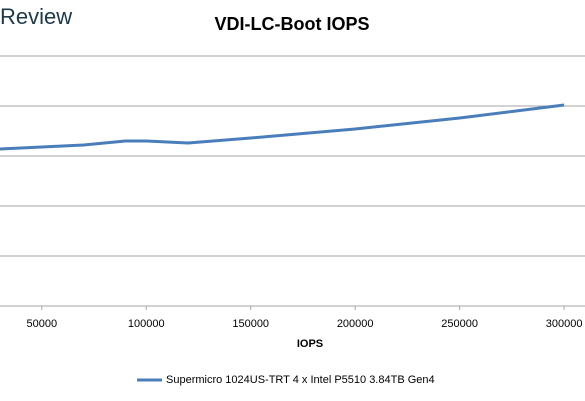  What do you see at coordinates (146, 324) in the screenshot?
I see `x-tick-label: 100000` at bounding box center [146, 324].